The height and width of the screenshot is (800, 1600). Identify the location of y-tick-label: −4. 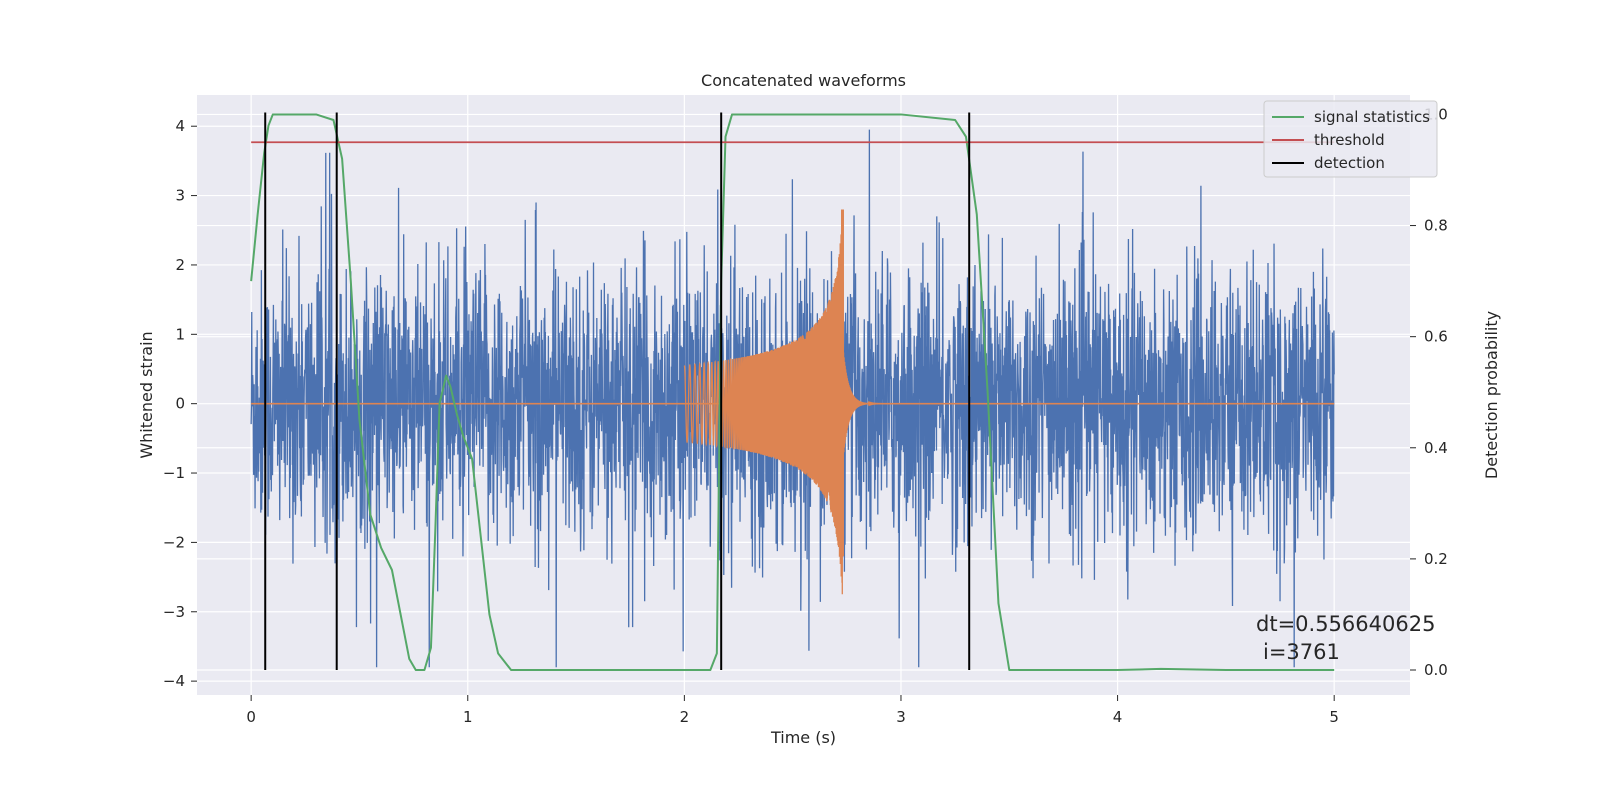
(174, 681).